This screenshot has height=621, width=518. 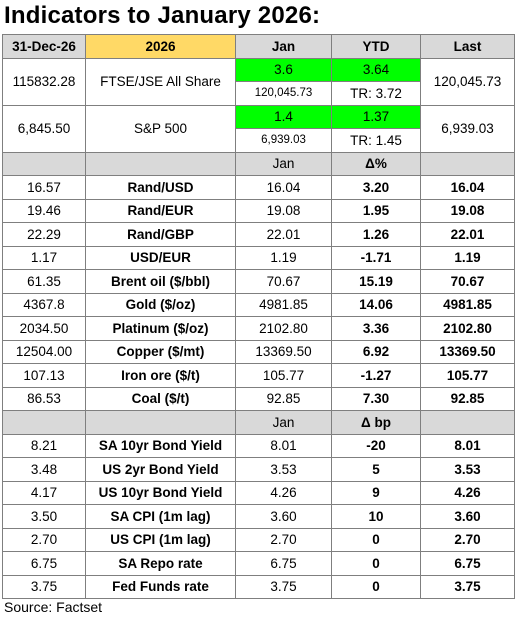 What do you see at coordinates (160, 304) in the screenshot?
I see `row-name: Gold ($/oz)` at bounding box center [160, 304].